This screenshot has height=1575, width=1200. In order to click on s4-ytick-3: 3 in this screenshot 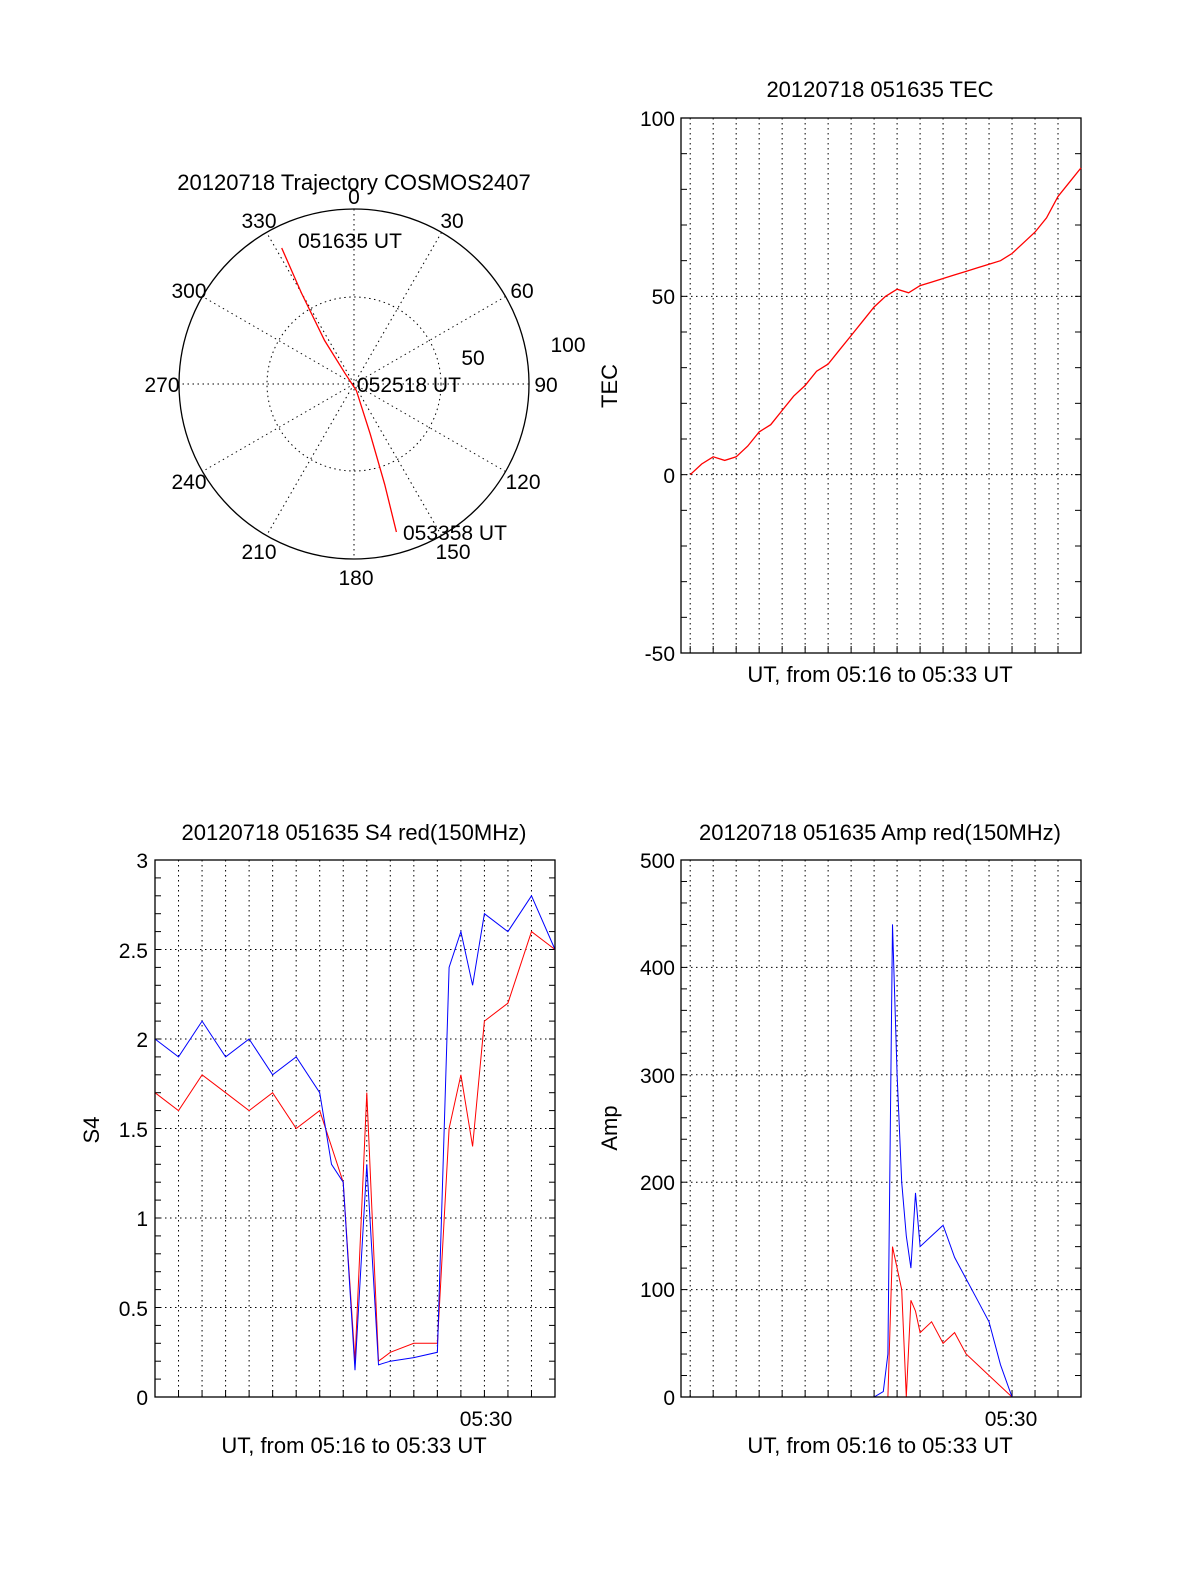, I will do `click(142, 861)`.